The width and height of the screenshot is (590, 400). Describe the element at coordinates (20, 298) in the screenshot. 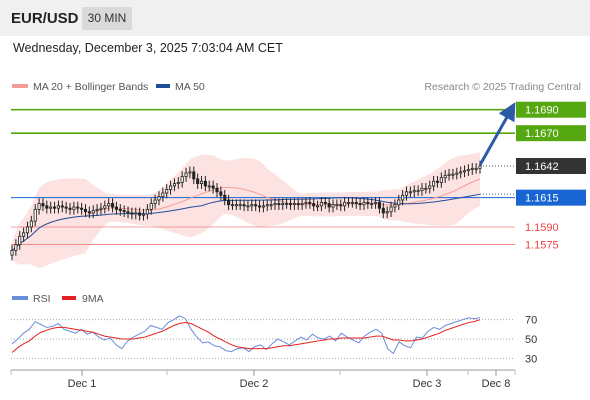

I see `rsi-legend-swatch` at that location.